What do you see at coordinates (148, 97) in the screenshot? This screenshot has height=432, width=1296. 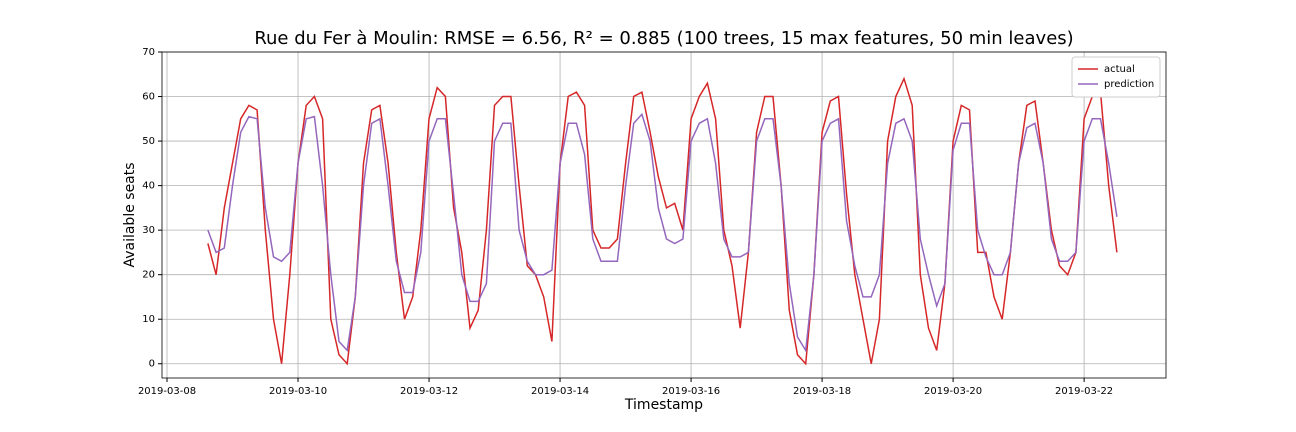 I see `y-tick-label: 60` at bounding box center [148, 97].